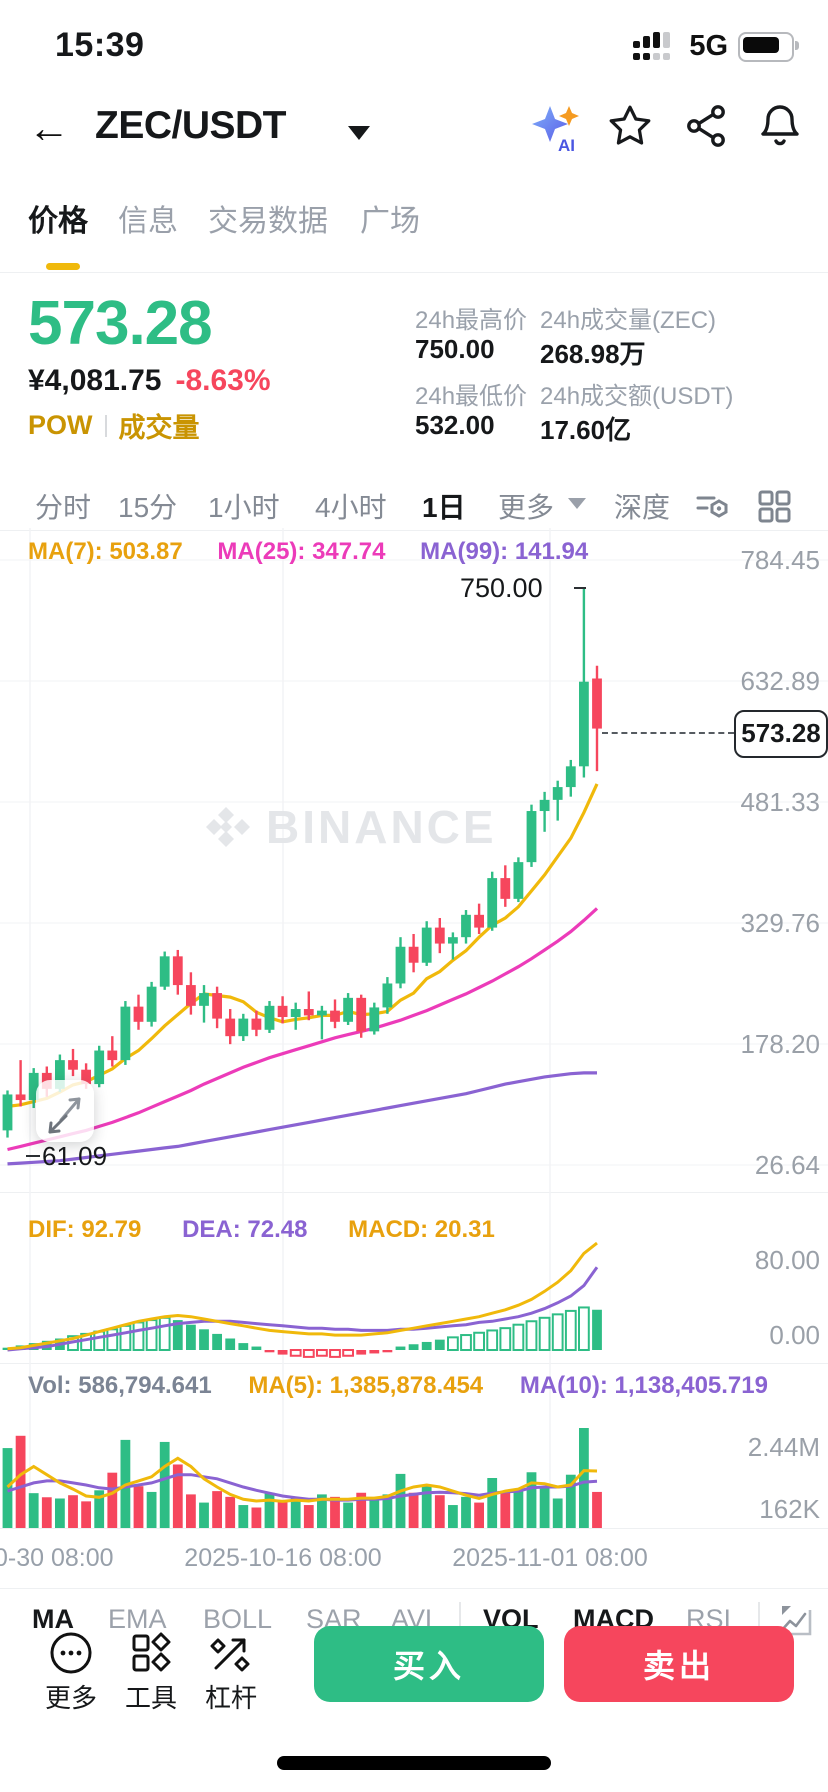  I want to click on timeframe-1d: 1日, so click(444, 507).